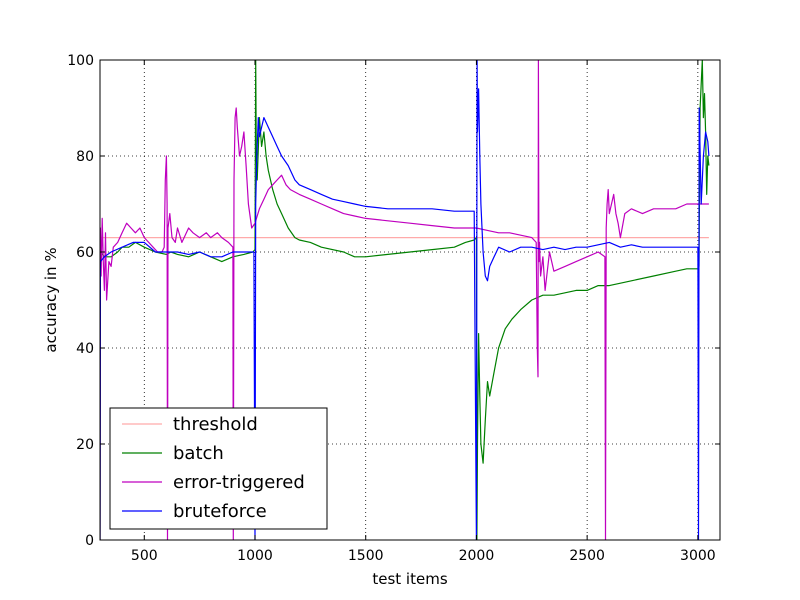 The width and height of the screenshot is (800, 600). I want to click on x-tick-label: 2000, so click(477, 556).